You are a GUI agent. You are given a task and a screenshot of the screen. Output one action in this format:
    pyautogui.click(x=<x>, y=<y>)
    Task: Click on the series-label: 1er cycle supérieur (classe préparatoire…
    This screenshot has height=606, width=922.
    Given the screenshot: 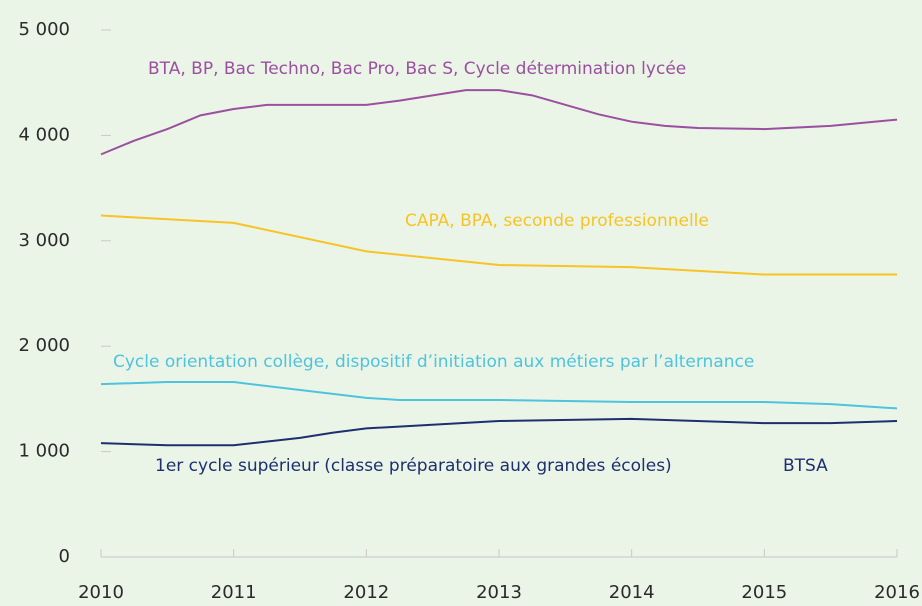 What is the action you would take?
    pyautogui.click(x=413, y=466)
    